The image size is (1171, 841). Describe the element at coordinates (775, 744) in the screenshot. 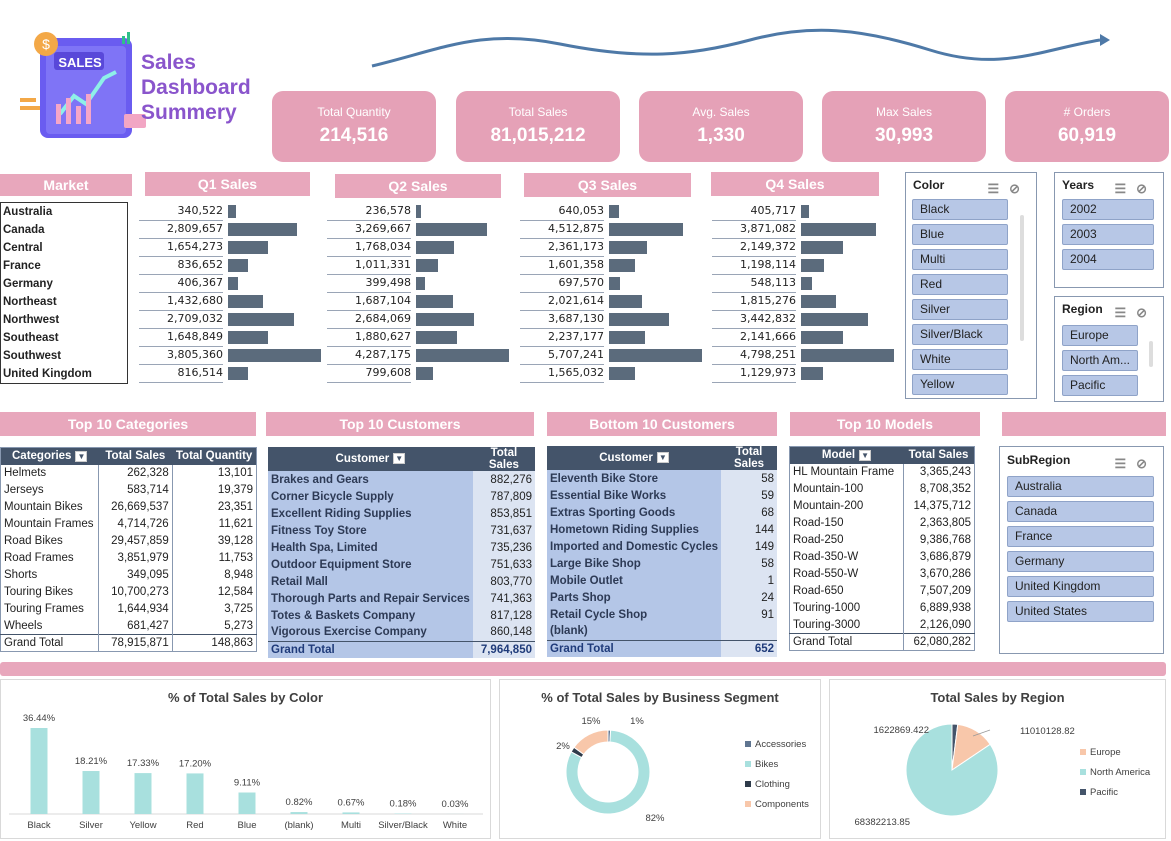

I see `legend-item: Accessories` at that location.